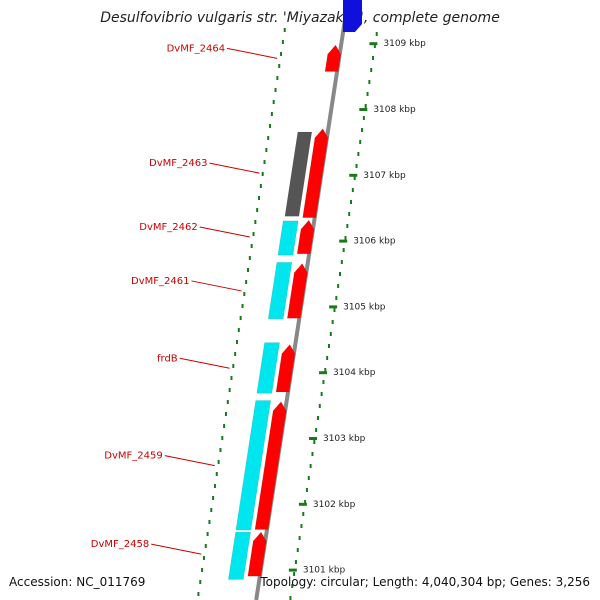 The width and height of the screenshot is (600, 600). Describe the element at coordinates (344, 439) in the screenshot. I see `scale-tick-label: 3103 kbp` at that location.